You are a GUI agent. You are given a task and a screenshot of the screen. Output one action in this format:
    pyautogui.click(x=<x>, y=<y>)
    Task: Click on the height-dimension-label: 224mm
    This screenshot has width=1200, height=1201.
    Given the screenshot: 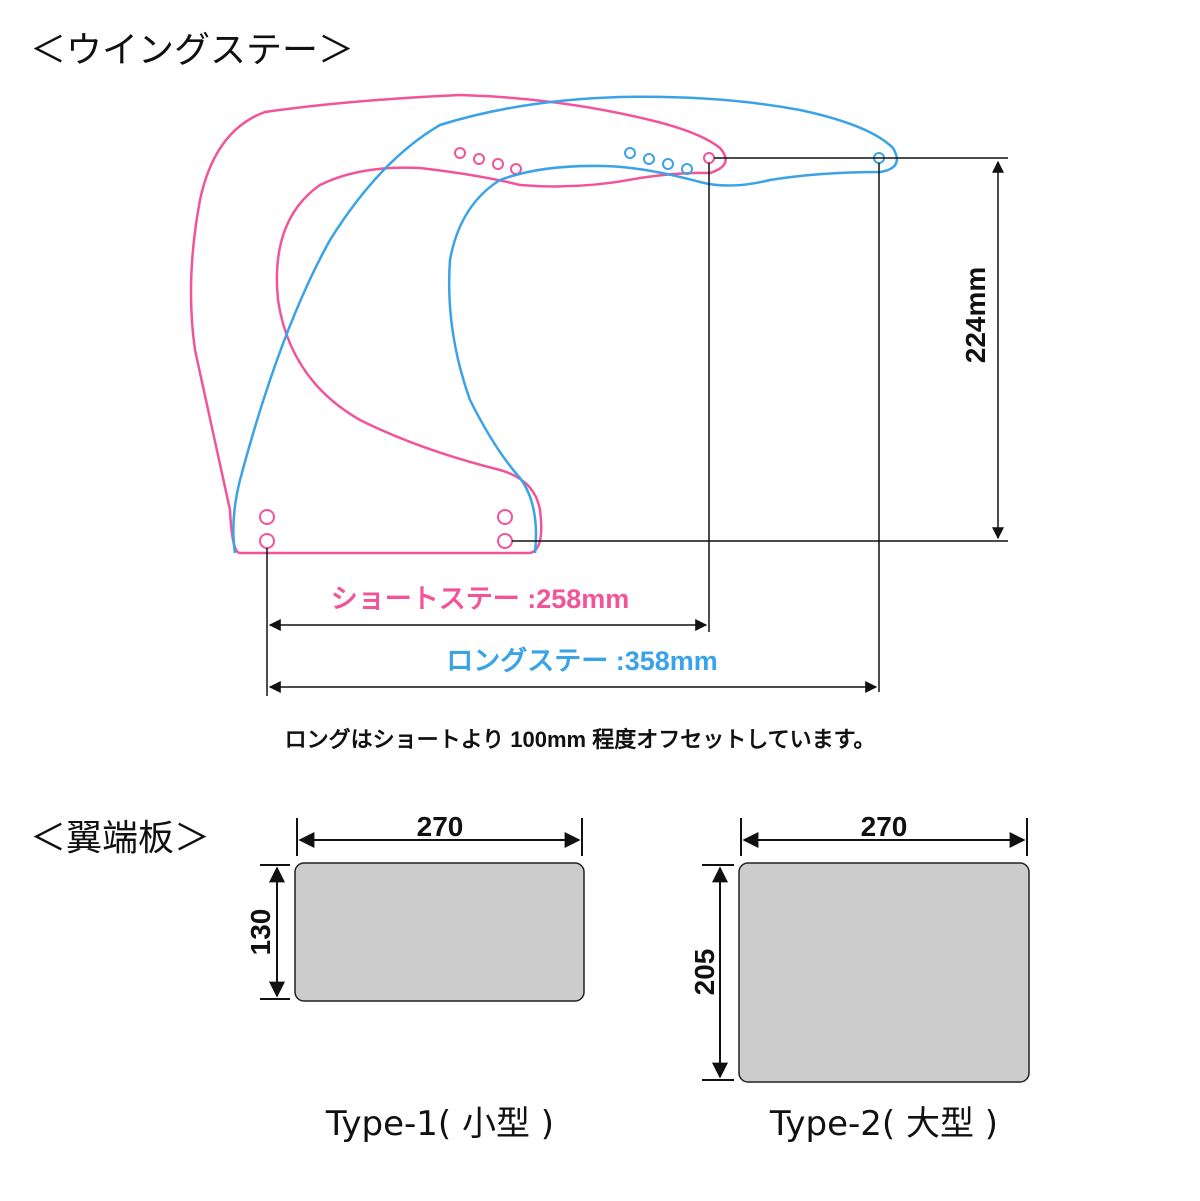 What is the action you would take?
    pyautogui.click(x=975, y=315)
    